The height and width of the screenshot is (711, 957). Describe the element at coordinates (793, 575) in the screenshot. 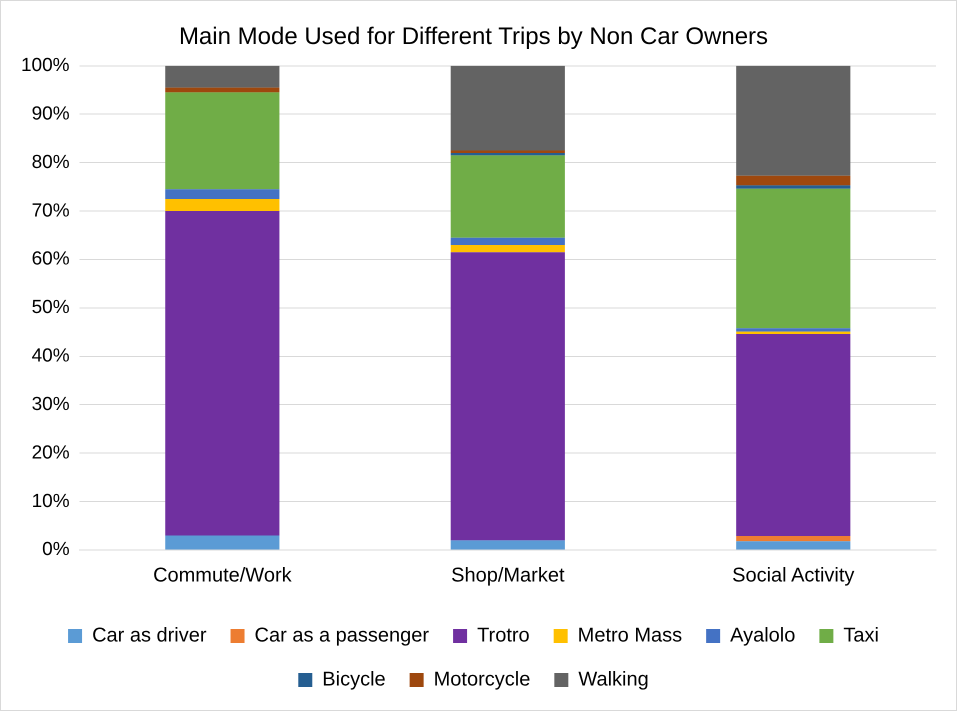

I see `x-tick-label: Social Activity` at that location.